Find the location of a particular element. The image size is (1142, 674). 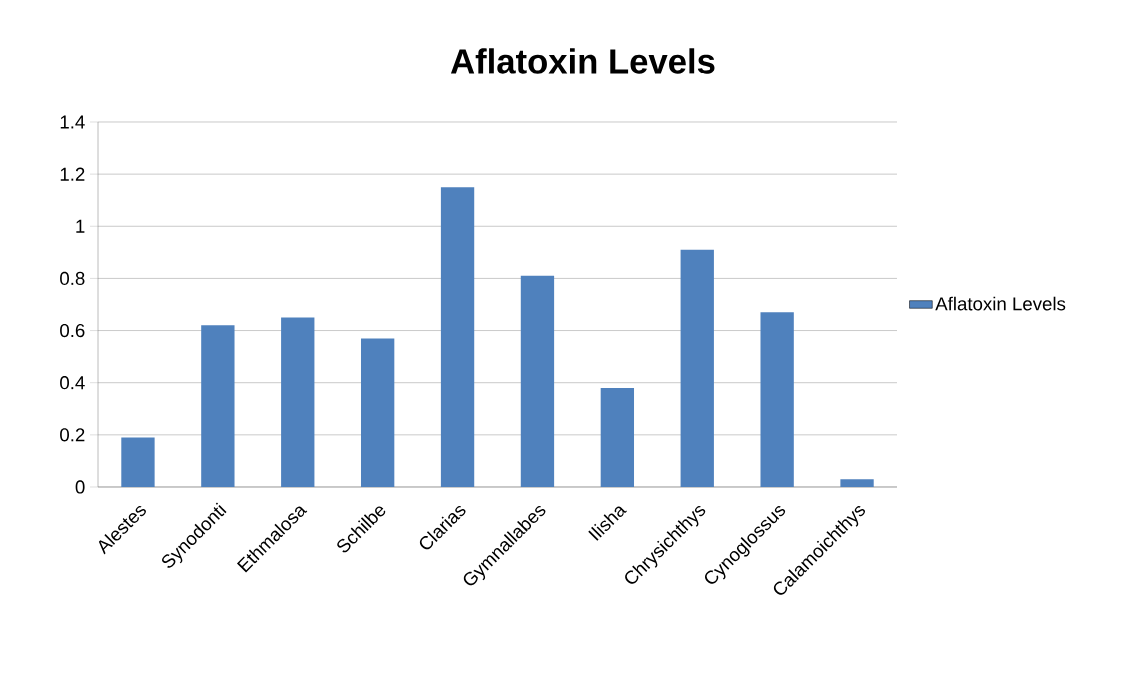

y-tick-label: 0.6 is located at coordinates (72, 330).